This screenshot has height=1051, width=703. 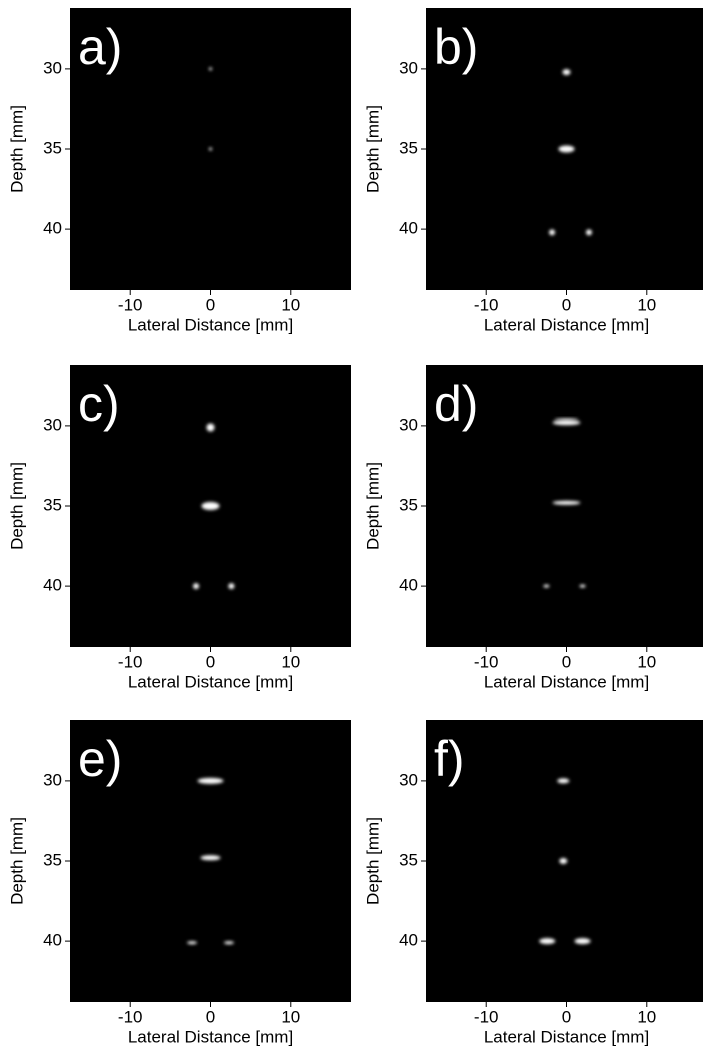 I want to click on panel-label: a), so click(x=100, y=47).